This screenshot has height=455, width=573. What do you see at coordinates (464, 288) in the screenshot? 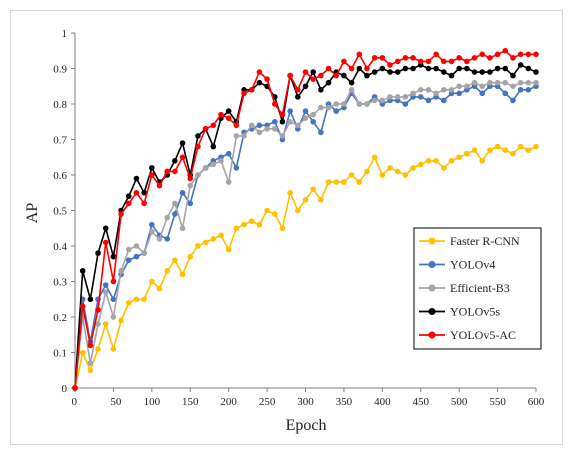
I see `legend-item-efficient-b3: Efficient-B3` at bounding box center [464, 288].